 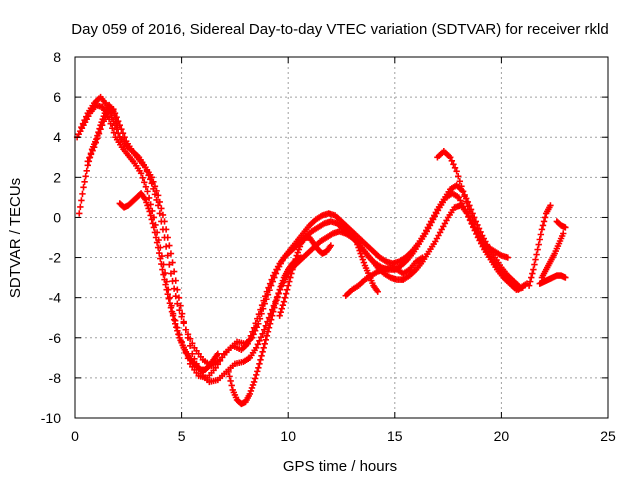 I want to click on x-tick-label: 10, so click(x=288, y=436).